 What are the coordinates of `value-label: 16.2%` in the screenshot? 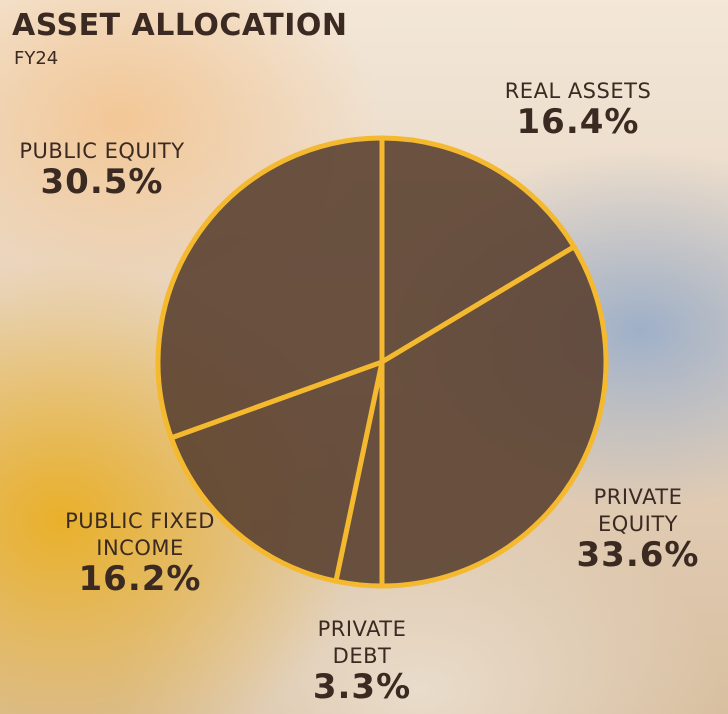 It's located at (140, 579).